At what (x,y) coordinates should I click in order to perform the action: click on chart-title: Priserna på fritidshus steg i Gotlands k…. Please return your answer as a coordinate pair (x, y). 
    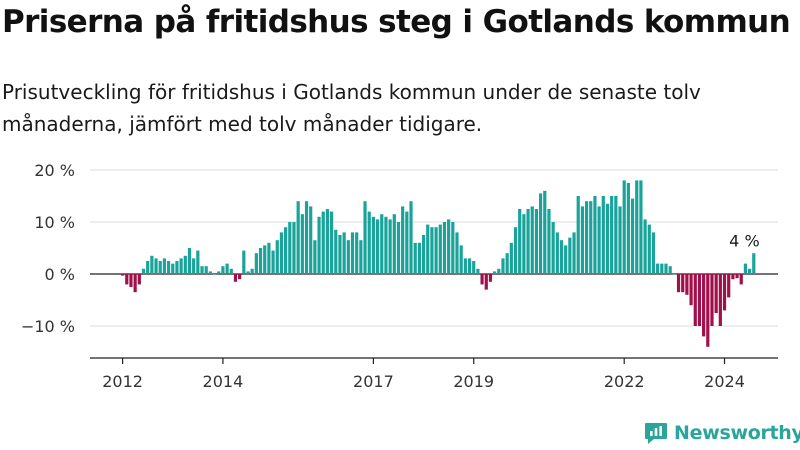
    Looking at the image, I should click on (396, 22).